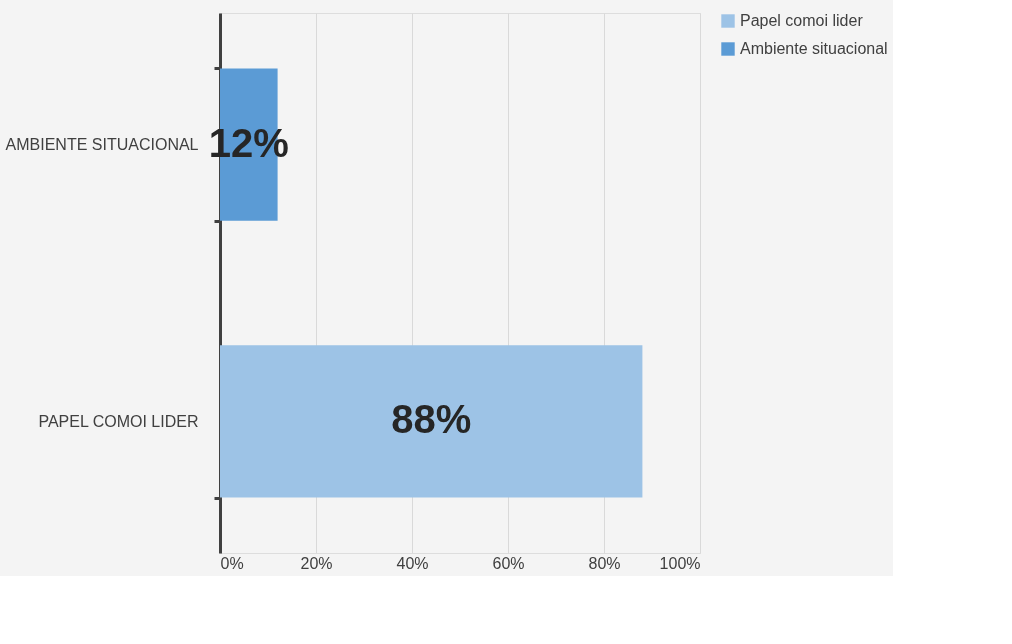 Image resolution: width=1012 pixels, height=644 pixels. What do you see at coordinates (680, 563) in the screenshot?
I see `x-tick-label: 100%` at bounding box center [680, 563].